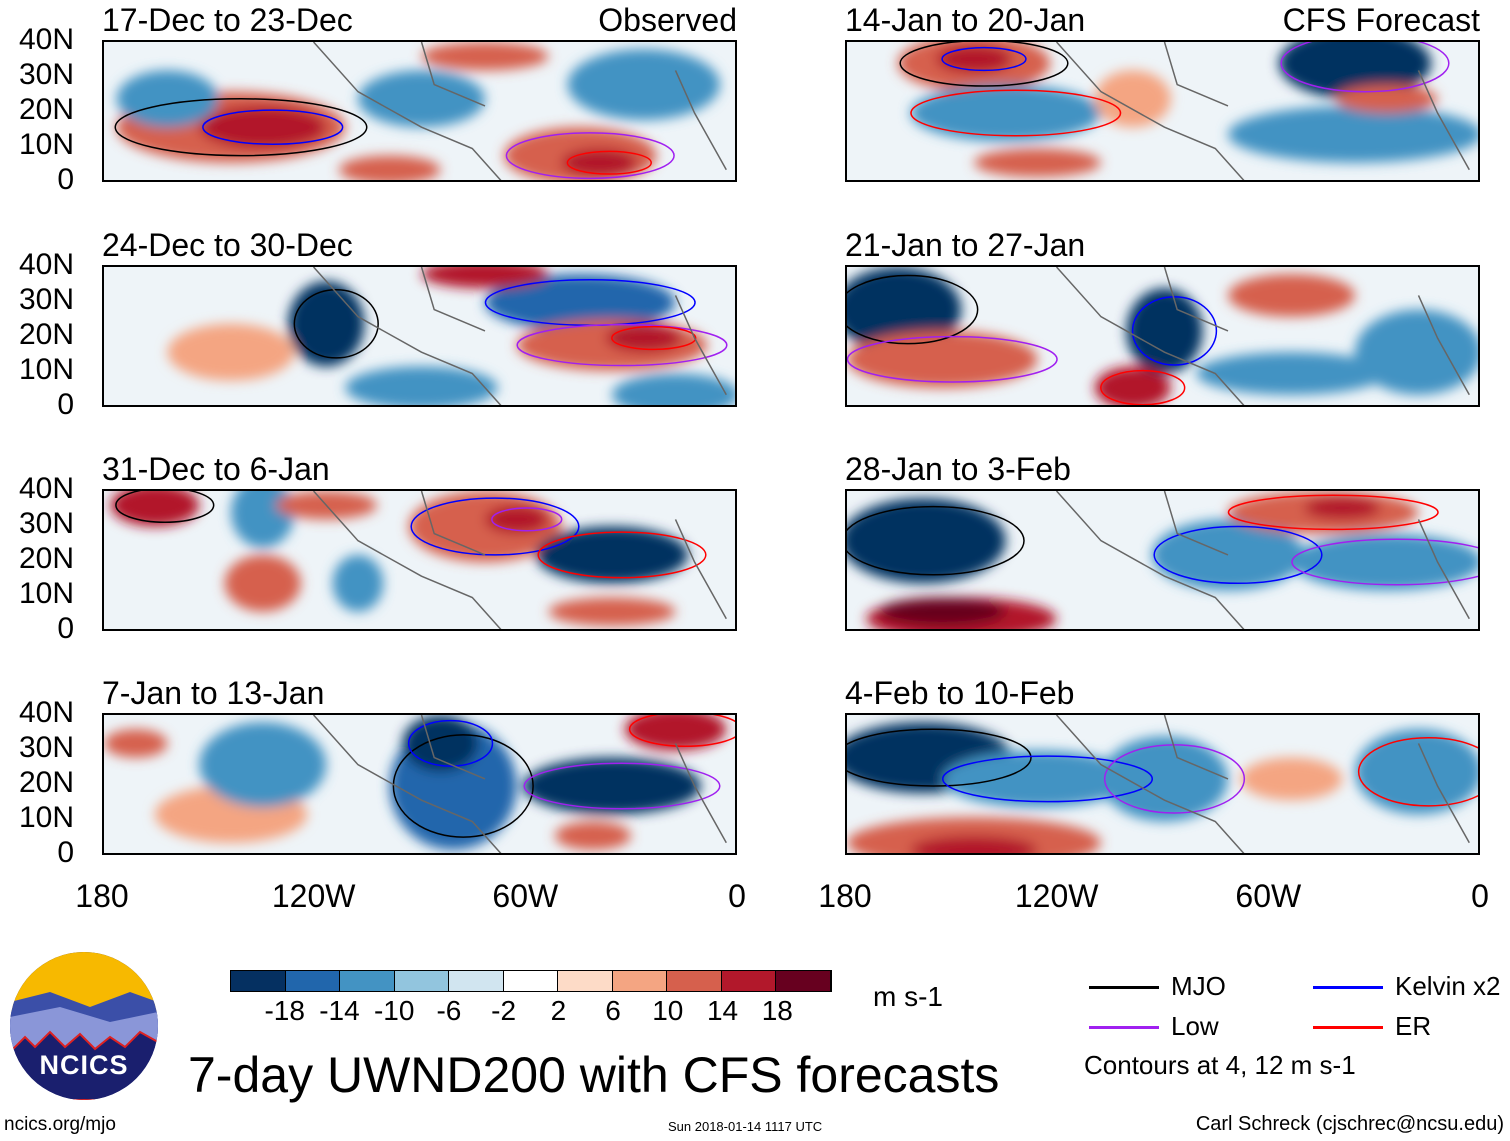 The image size is (1510, 1141). Describe the element at coordinates (213, 693) in the screenshot. I see `panel-title: 7-Jan to 13-Jan` at that location.